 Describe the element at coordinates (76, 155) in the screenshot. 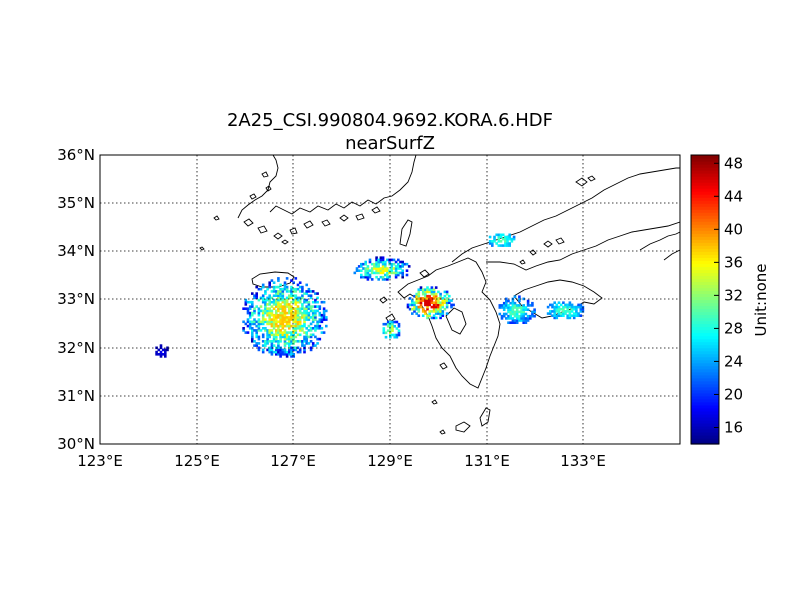

I see `y-tick-label-36: 36°N` at that location.